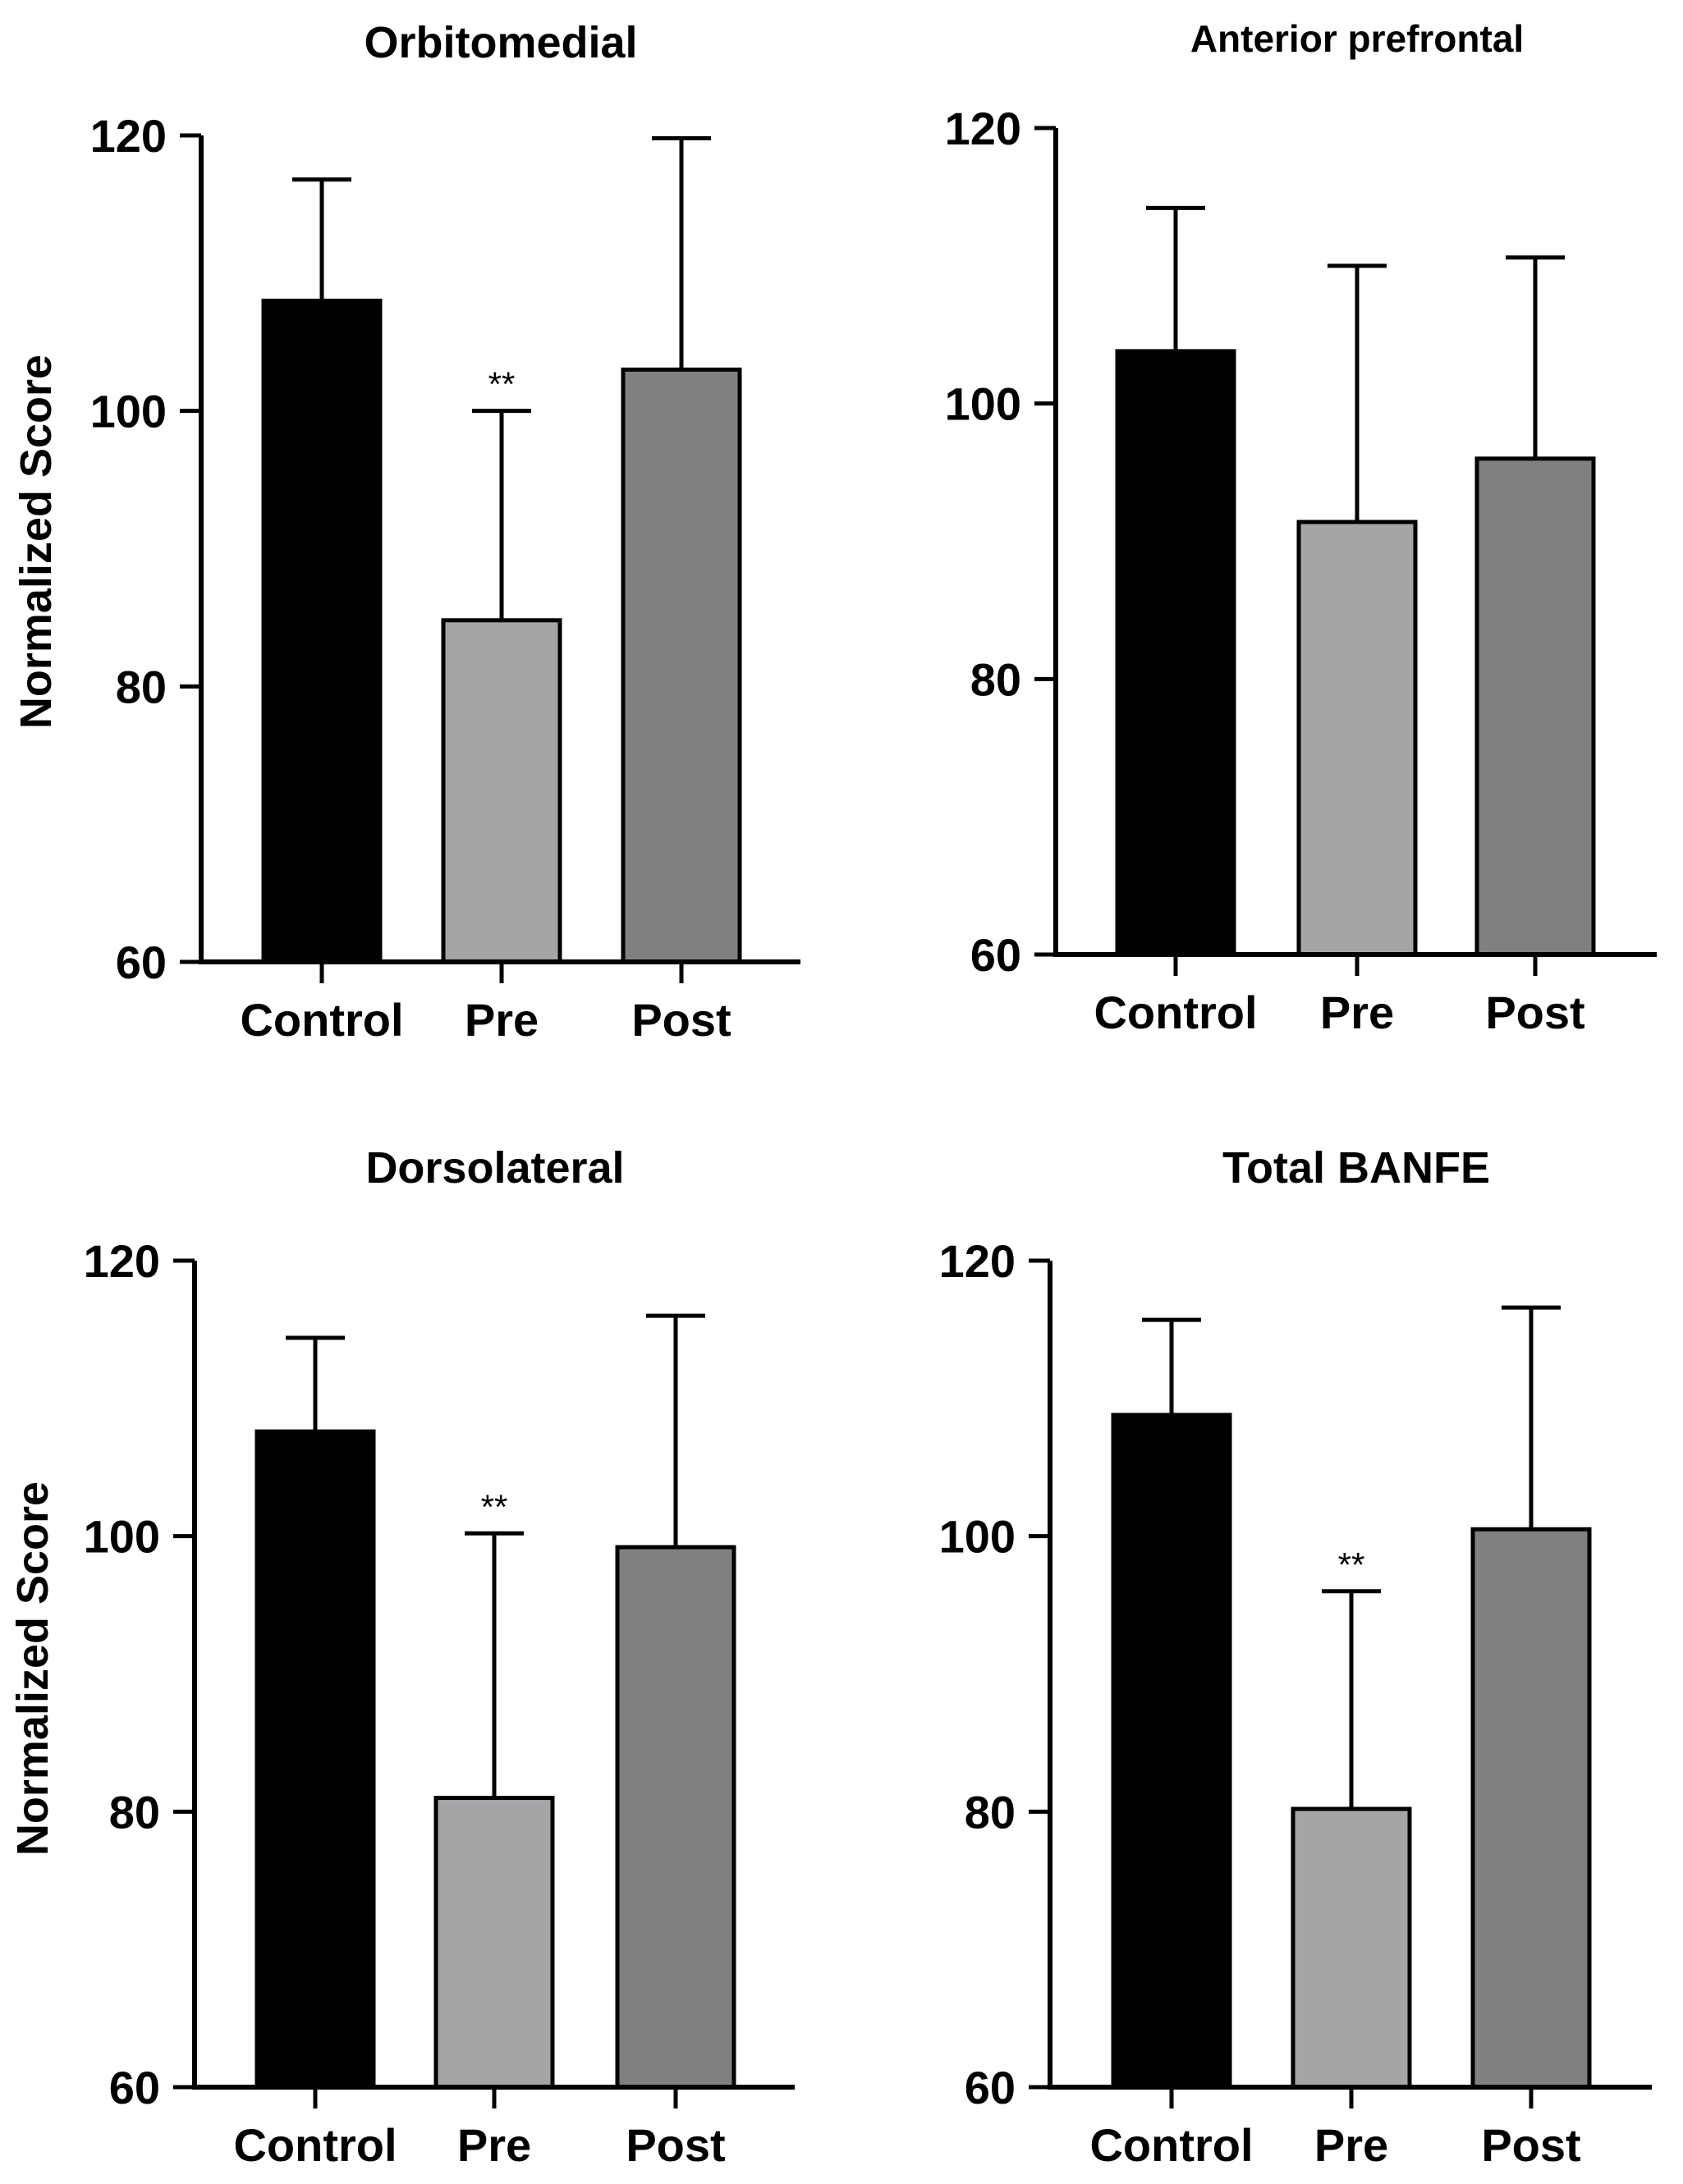  What do you see at coordinates (494, 1168) in the screenshot?
I see `chart-title: Dorsolateral` at bounding box center [494, 1168].